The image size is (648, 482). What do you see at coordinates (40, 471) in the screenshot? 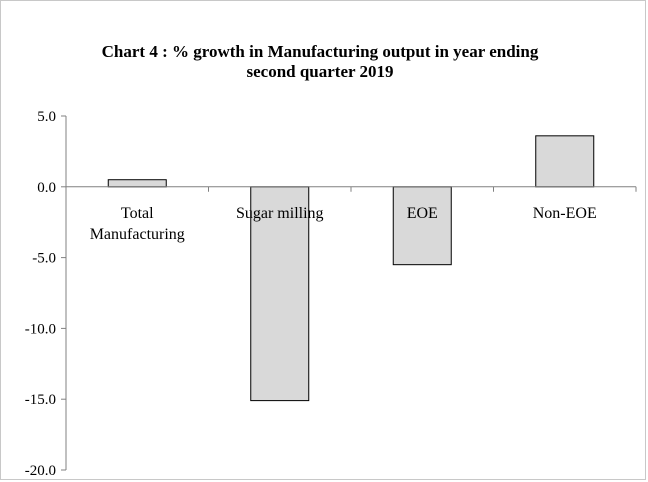
I see `y-tick-label: -20.0` at bounding box center [40, 471].